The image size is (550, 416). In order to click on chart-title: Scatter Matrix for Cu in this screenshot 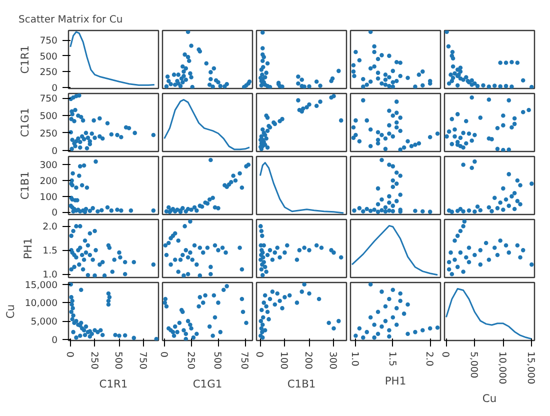, I will do `click(70, 20)`.